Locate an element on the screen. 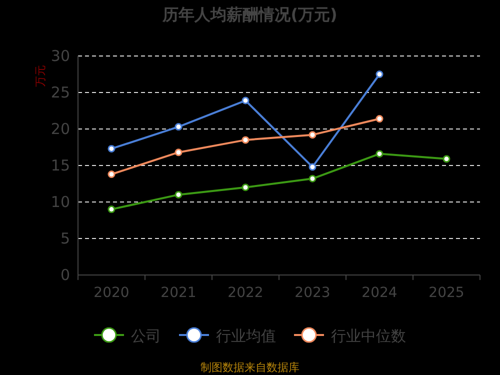  legend-label: 公司 is located at coordinates (146, 336).